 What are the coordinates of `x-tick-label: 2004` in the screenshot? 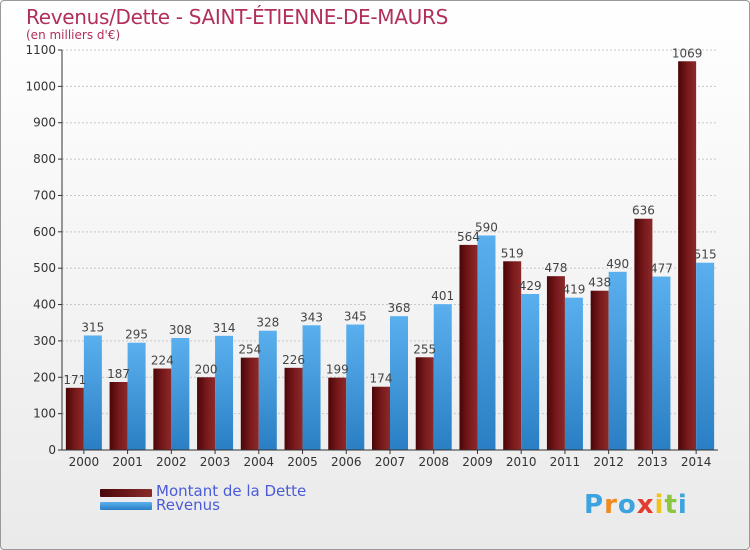 It's located at (259, 462).